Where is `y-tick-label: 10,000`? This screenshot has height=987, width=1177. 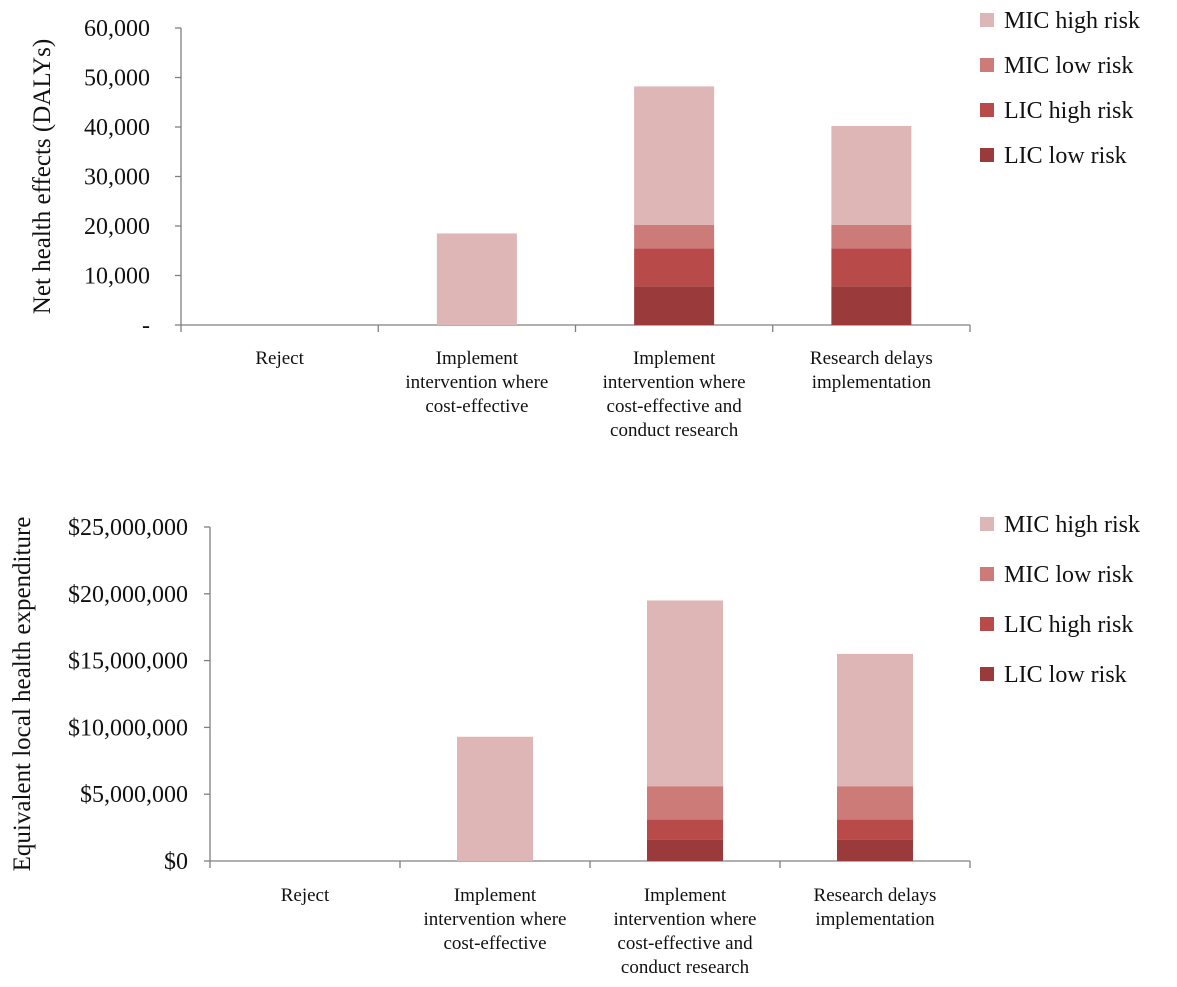 y-tick-label: 10,000 is located at coordinates (117, 277).